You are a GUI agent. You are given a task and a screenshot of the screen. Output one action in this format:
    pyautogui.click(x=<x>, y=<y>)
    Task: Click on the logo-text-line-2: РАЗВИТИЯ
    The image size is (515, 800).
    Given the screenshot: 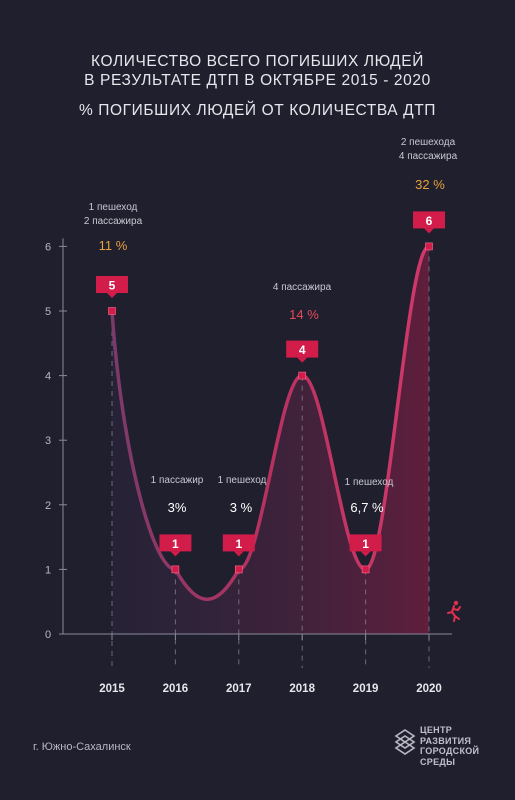 What is the action you would take?
    pyautogui.click(x=446, y=740)
    